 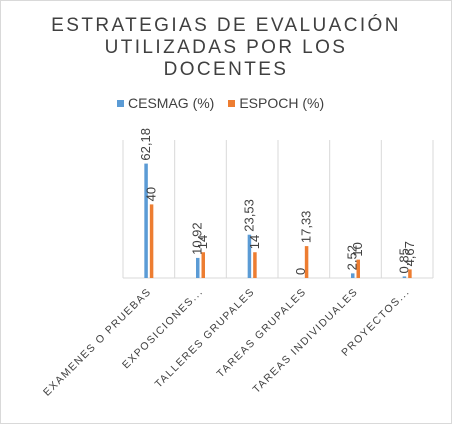 What do you see at coordinates (352, 257) in the screenshot?
I see `data-label-cesmag-4: 2,52` at bounding box center [352, 257].